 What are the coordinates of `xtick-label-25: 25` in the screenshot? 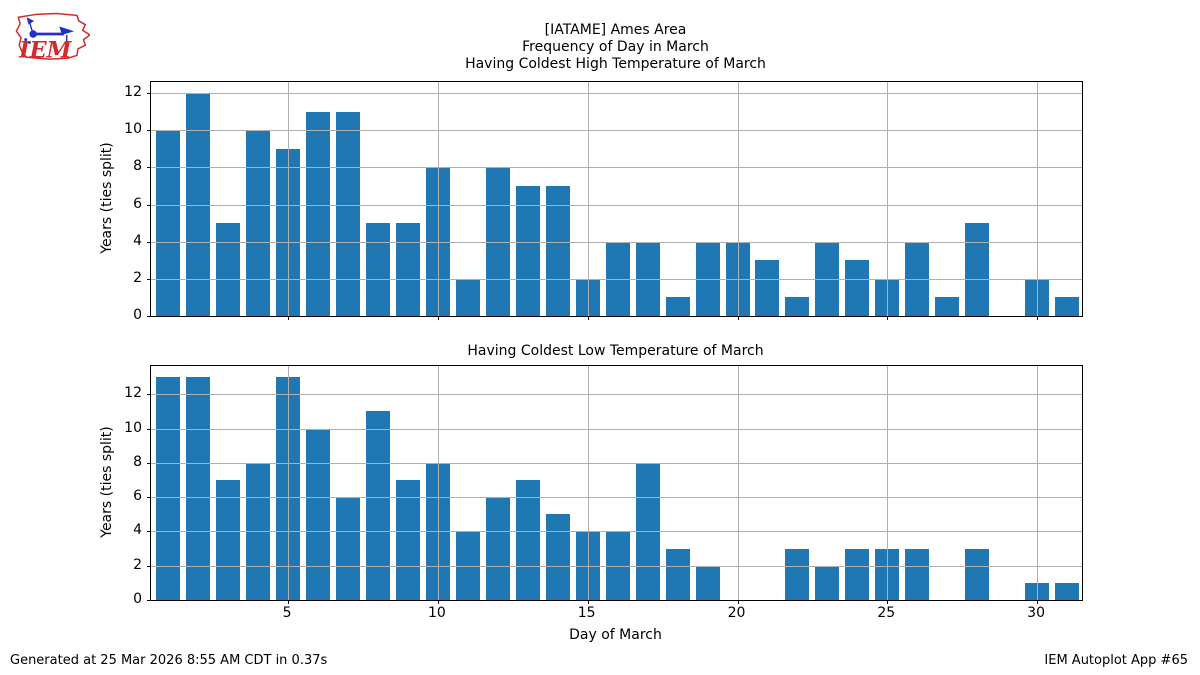 It's located at (886, 613).